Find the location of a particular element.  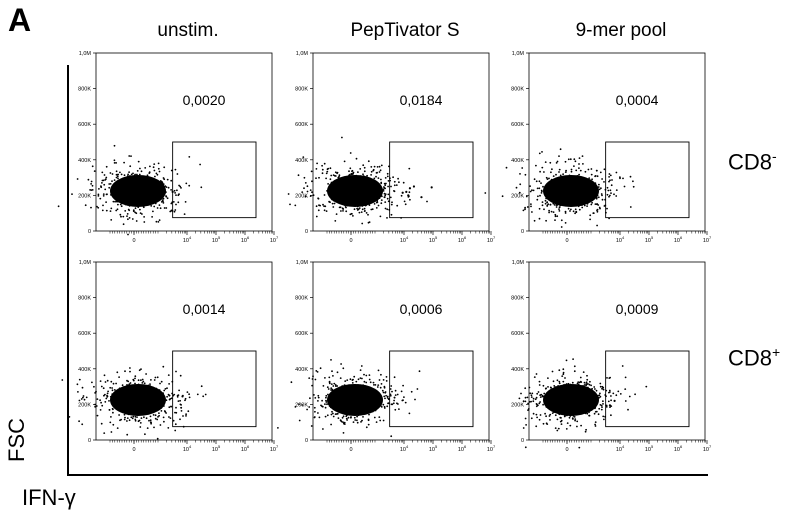

x-tick-label-exponent: 5 is located at coordinates (436, 237).